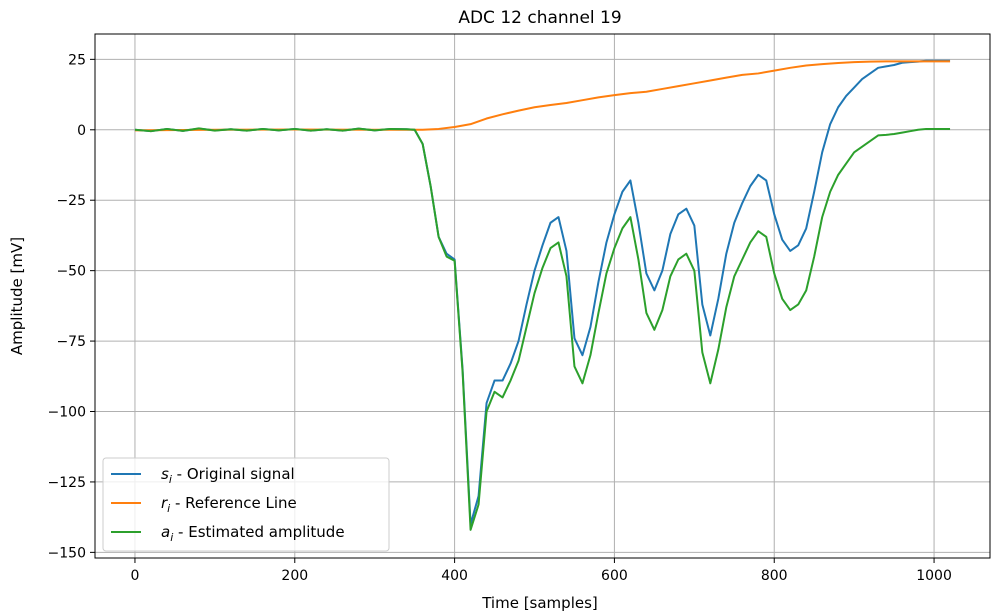 The width and height of the screenshot is (991, 615). What do you see at coordinates (539, 603) in the screenshot?
I see `x-axis-label: Time [samples]` at bounding box center [539, 603].